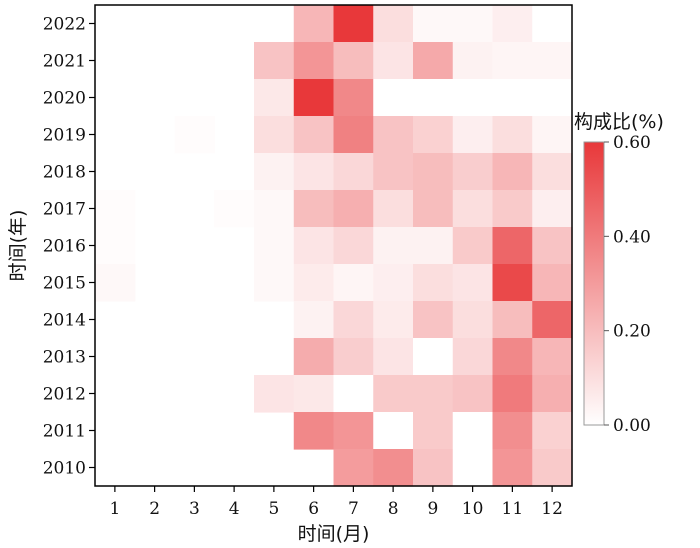  Describe the element at coordinates (154, 509) in the screenshot. I see `x-tick-label: 2` at that location.